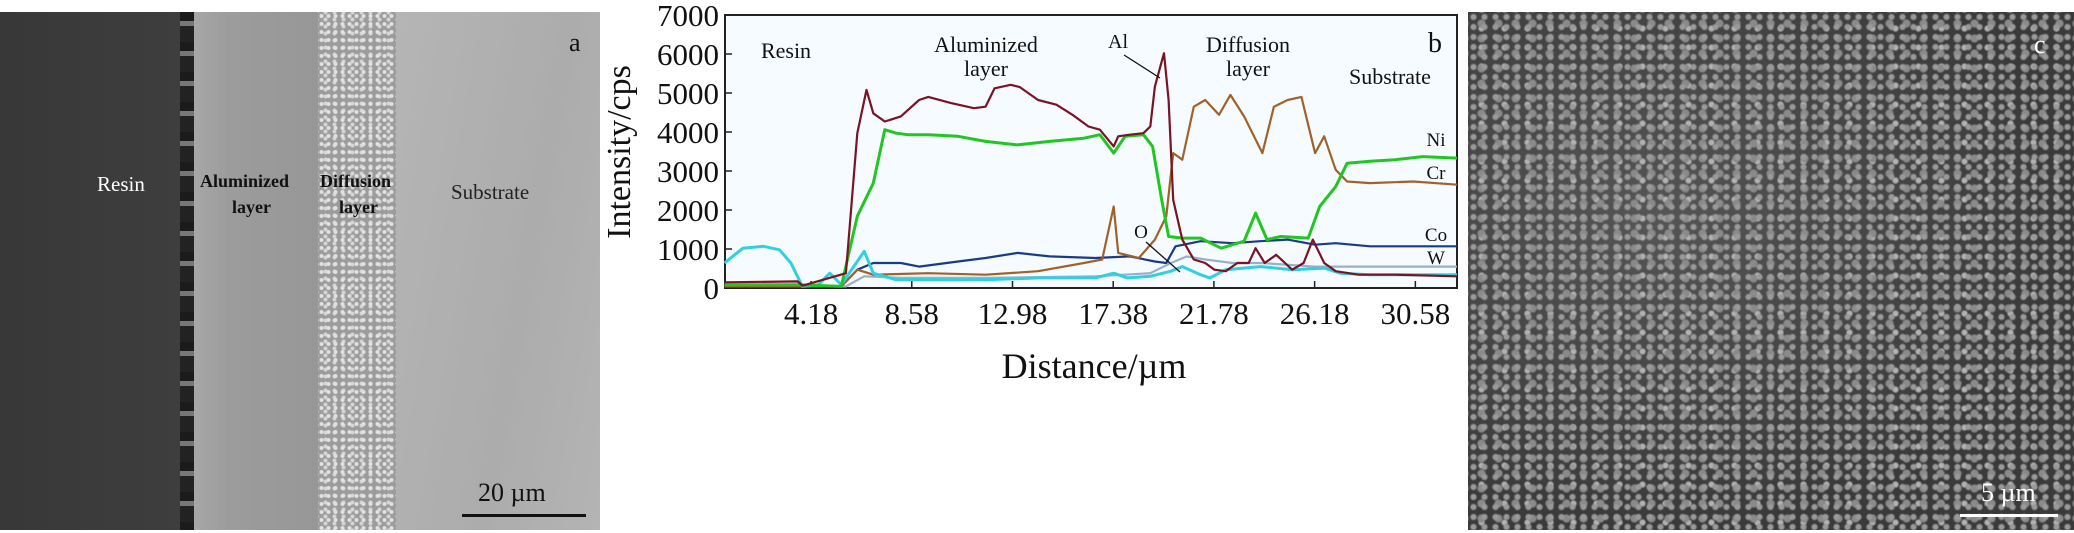  What do you see at coordinates (2040, 44) in the screenshot?
I see `panel-letter-c: c` at bounding box center [2040, 44].